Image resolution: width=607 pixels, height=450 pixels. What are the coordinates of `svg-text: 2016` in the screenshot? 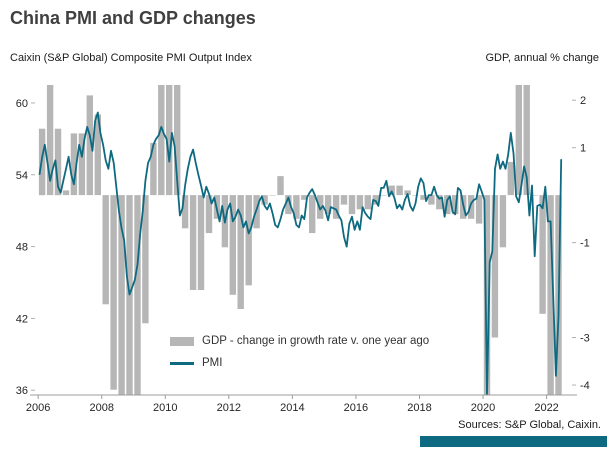 It's located at (356, 408).